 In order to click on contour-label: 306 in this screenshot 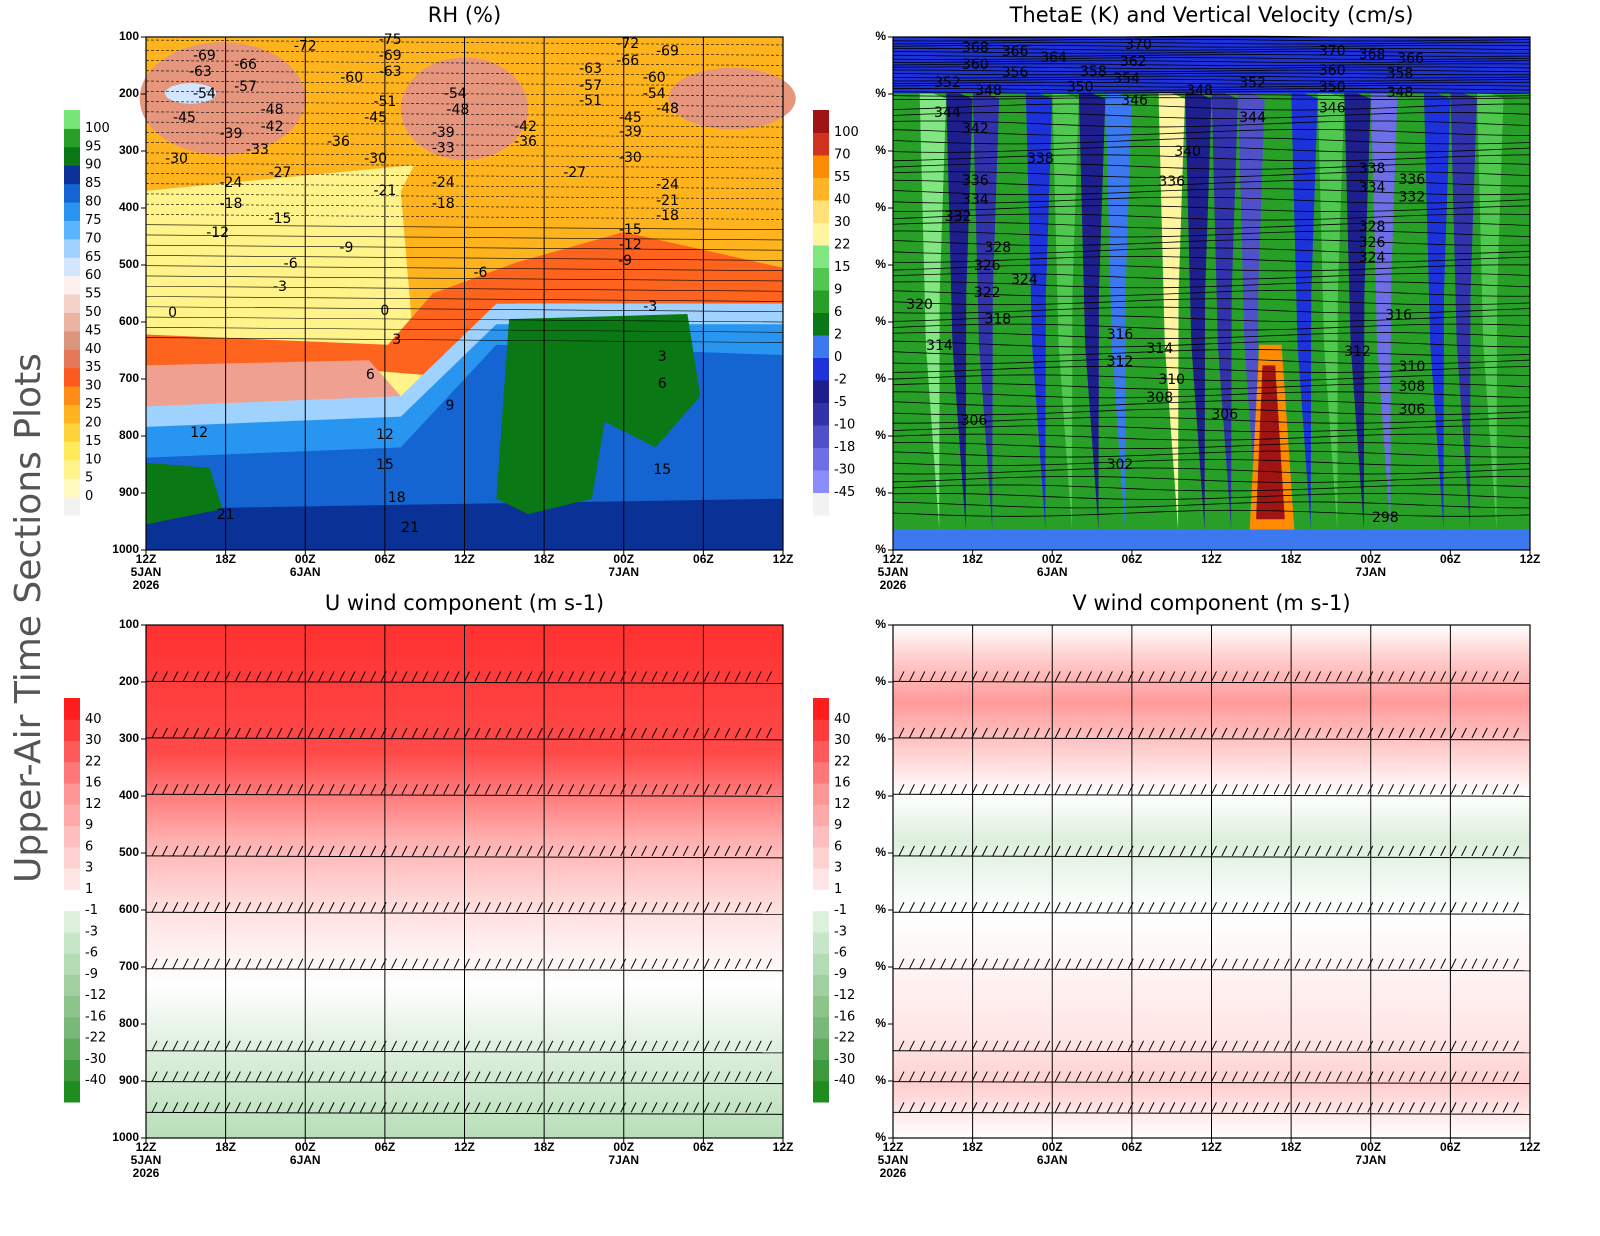, I will do `click(1224, 415)`.